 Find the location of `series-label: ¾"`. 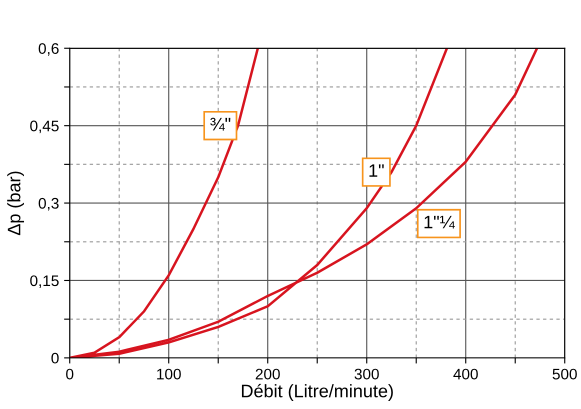

series-label: ¾" is located at coordinates (220, 124).